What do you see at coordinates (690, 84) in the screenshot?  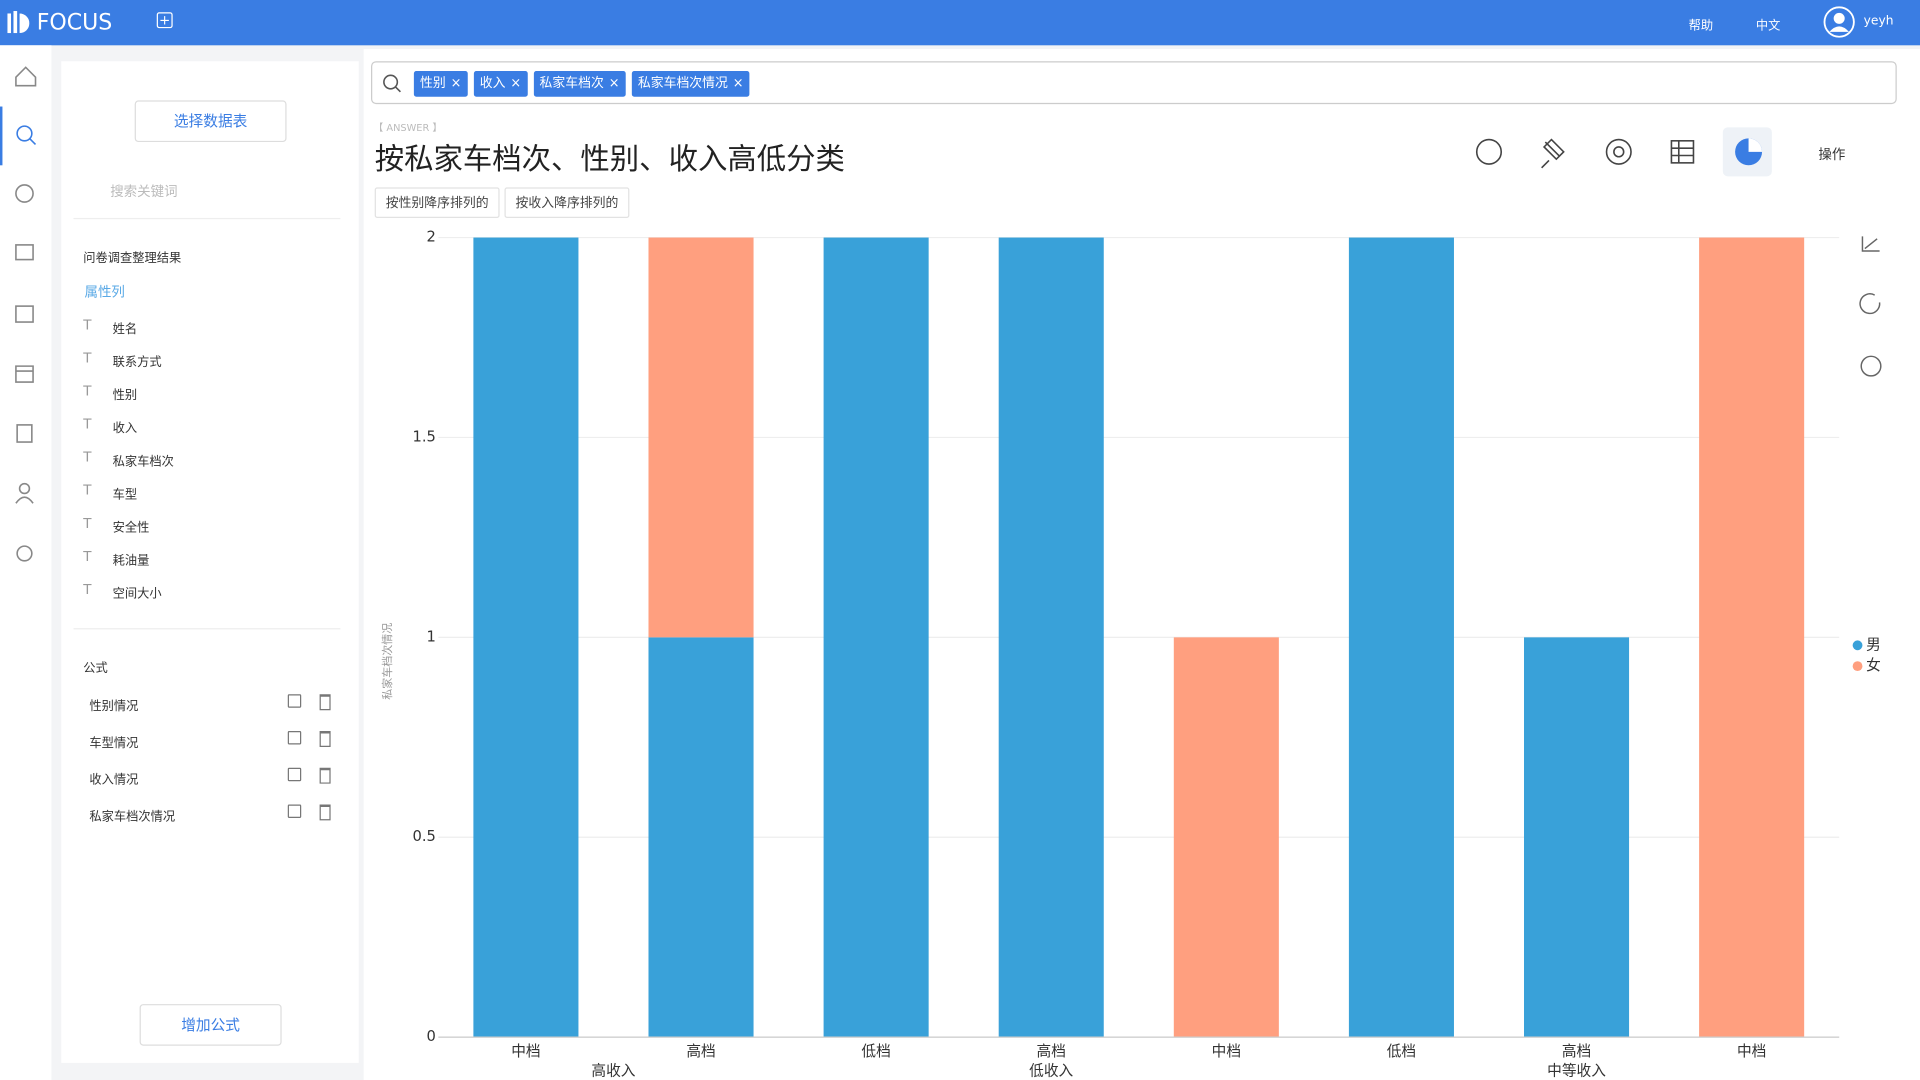 I see `search-token: 私家车档次情况 ×` at bounding box center [690, 84].